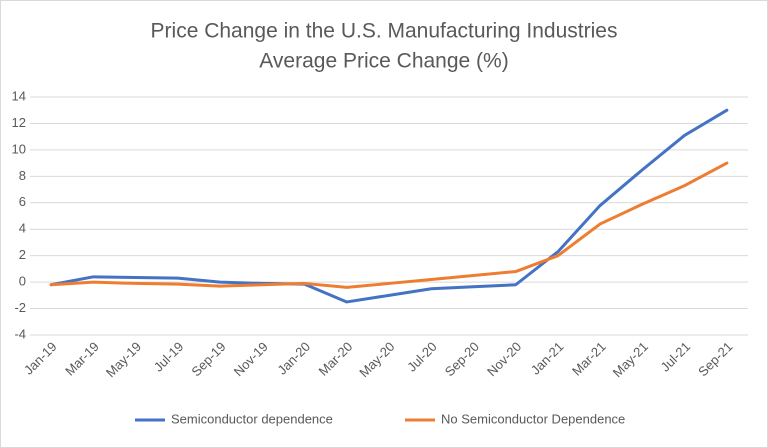  I want to click on y-tick-label: -4, so click(20, 333).